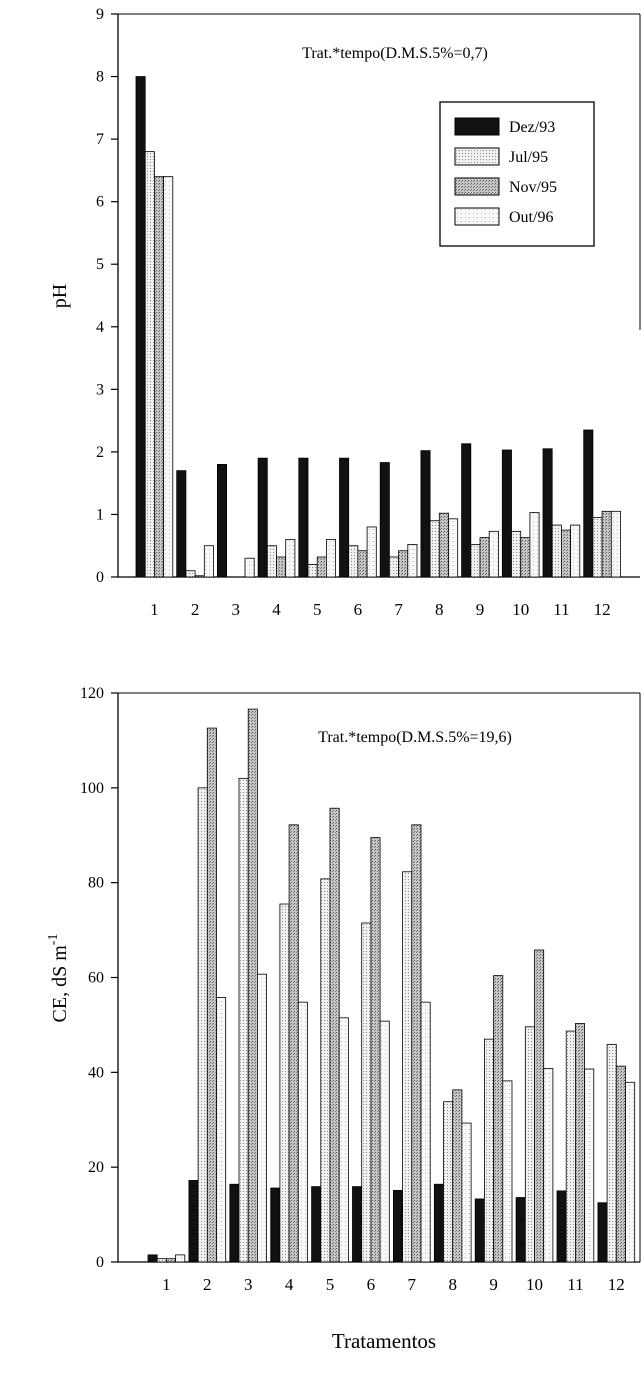 Image resolution: width=642 pixels, height=1374 pixels. What do you see at coordinates (528, 157) in the screenshot?
I see `legend-label-jul95: Jul/95` at bounding box center [528, 157].